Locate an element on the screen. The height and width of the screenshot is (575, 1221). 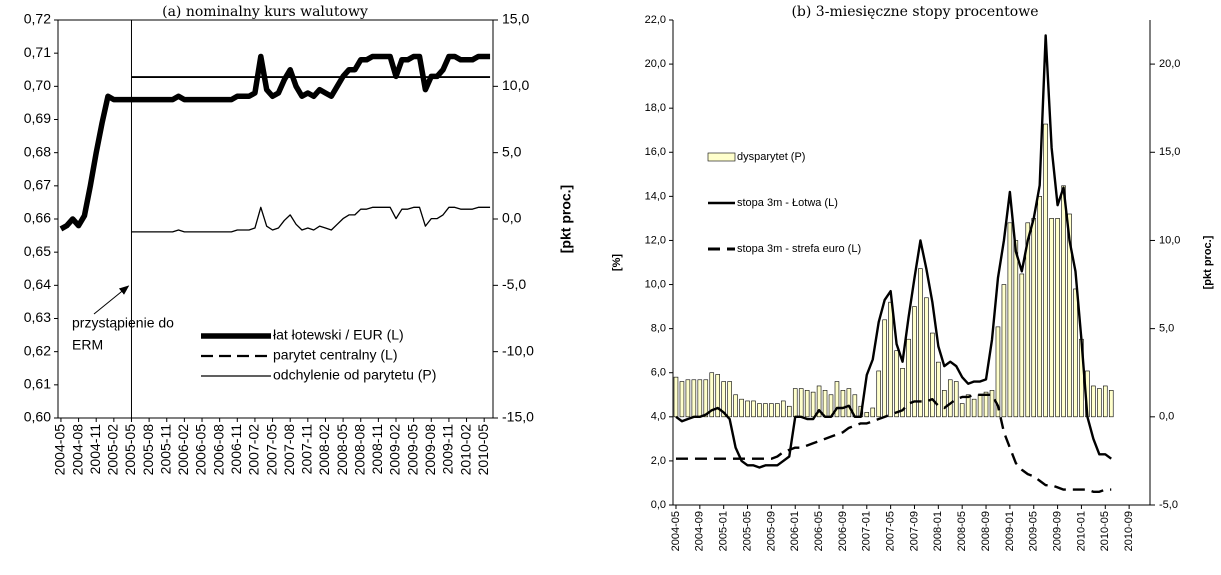
annotation-arrow is located at coordinates (111, 300).